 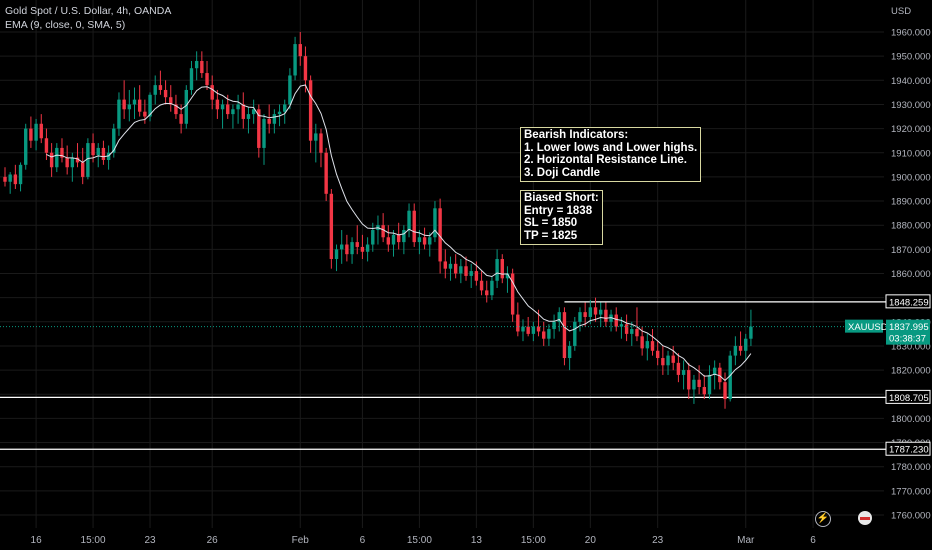 What do you see at coordinates (911, 33) in the screenshot?
I see `y-tick-label: 1960.000` at bounding box center [911, 33].